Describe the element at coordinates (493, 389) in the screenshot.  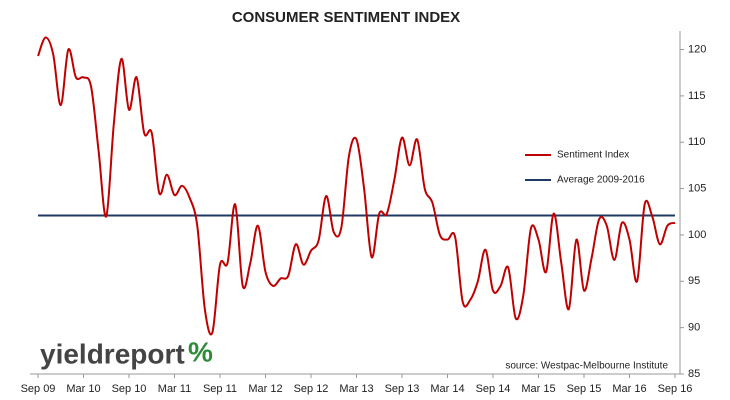
I see `x-tick-label: Sep 14` at that location.